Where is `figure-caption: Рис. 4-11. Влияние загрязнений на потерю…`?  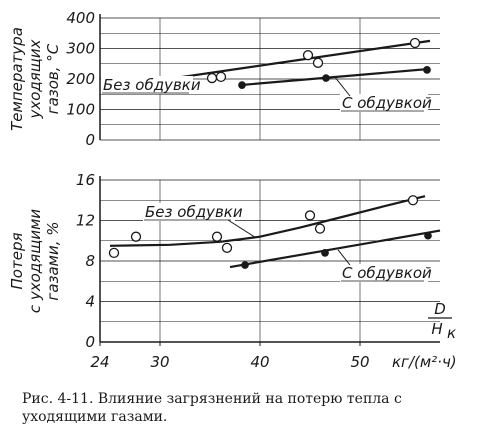
figure-caption: Рис. 4-11. Влияние загрязнений на потерю… is located at coordinates (212, 408).